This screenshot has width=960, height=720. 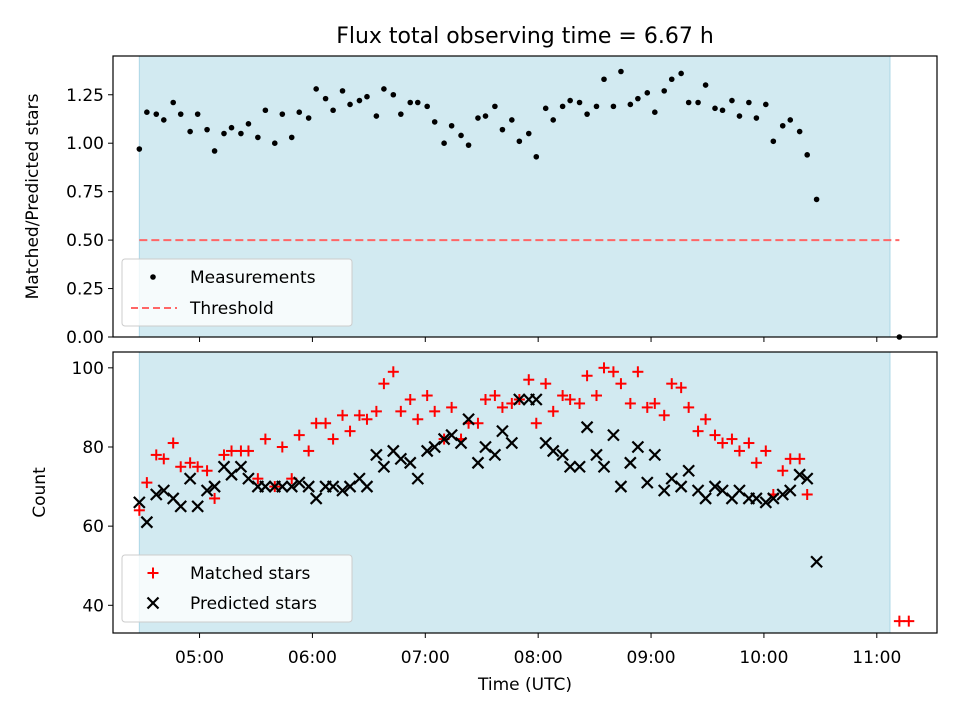 What do you see at coordinates (85, 241) in the screenshot?
I see `top-y-tick-label: 0.50` at bounding box center [85, 241].